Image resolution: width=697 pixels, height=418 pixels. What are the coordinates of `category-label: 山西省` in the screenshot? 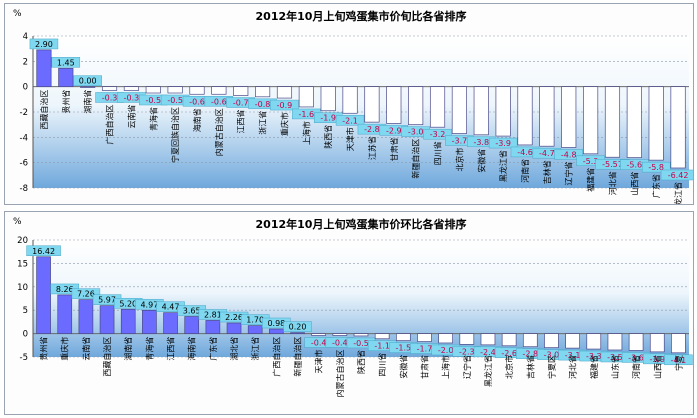 It's located at (657, 367).